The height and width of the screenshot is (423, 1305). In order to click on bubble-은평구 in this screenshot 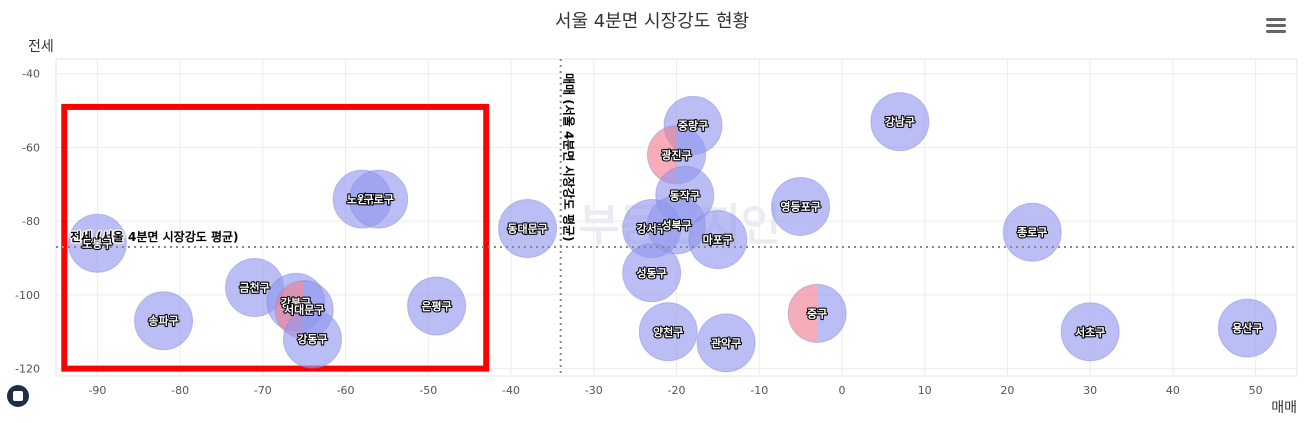, I will do `click(437, 306)`.